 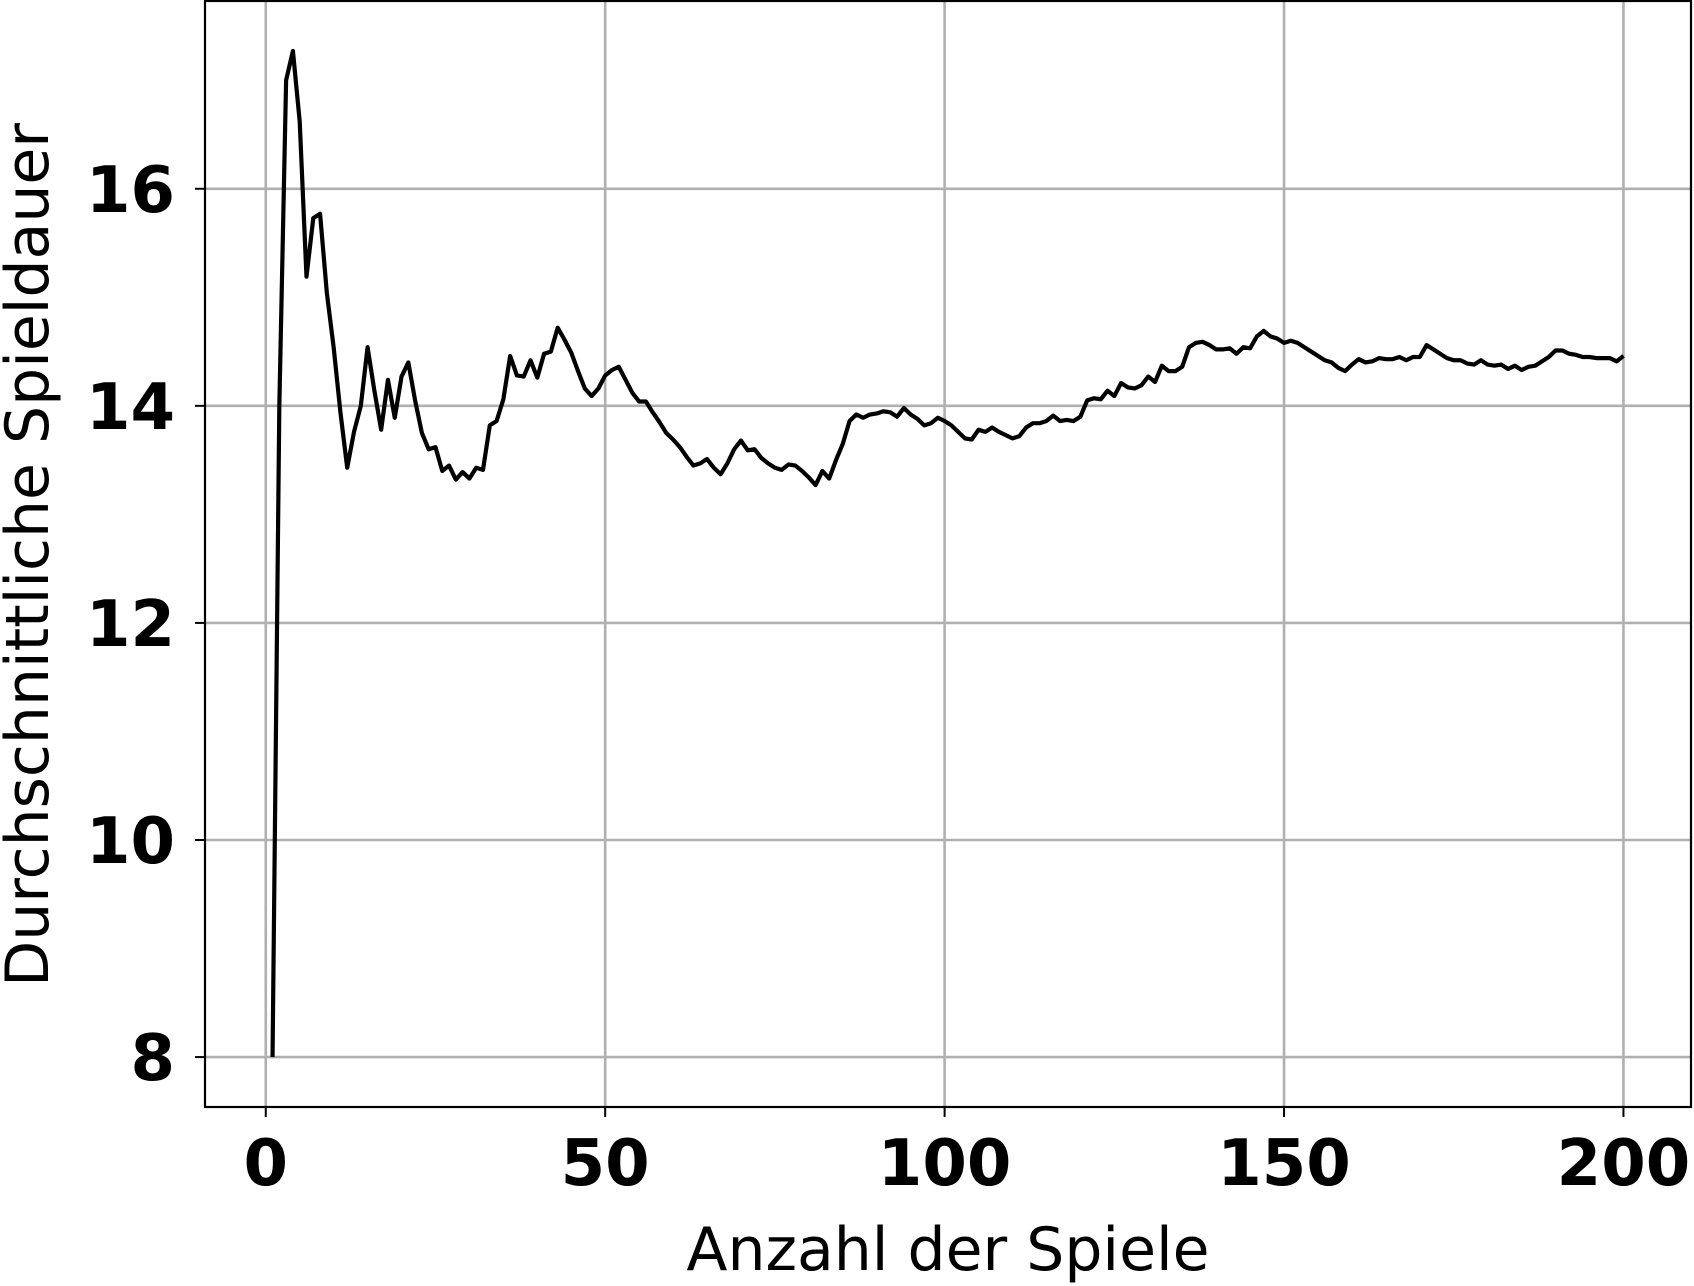 What do you see at coordinates (130, 625) in the screenshot?
I see `y-tick-label: 12` at bounding box center [130, 625].